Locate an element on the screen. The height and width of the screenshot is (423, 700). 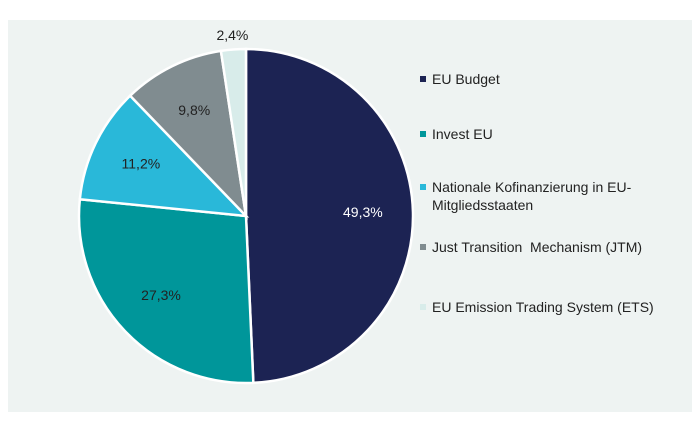
legend-label: Invest EU is located at coordinates (462, 134).